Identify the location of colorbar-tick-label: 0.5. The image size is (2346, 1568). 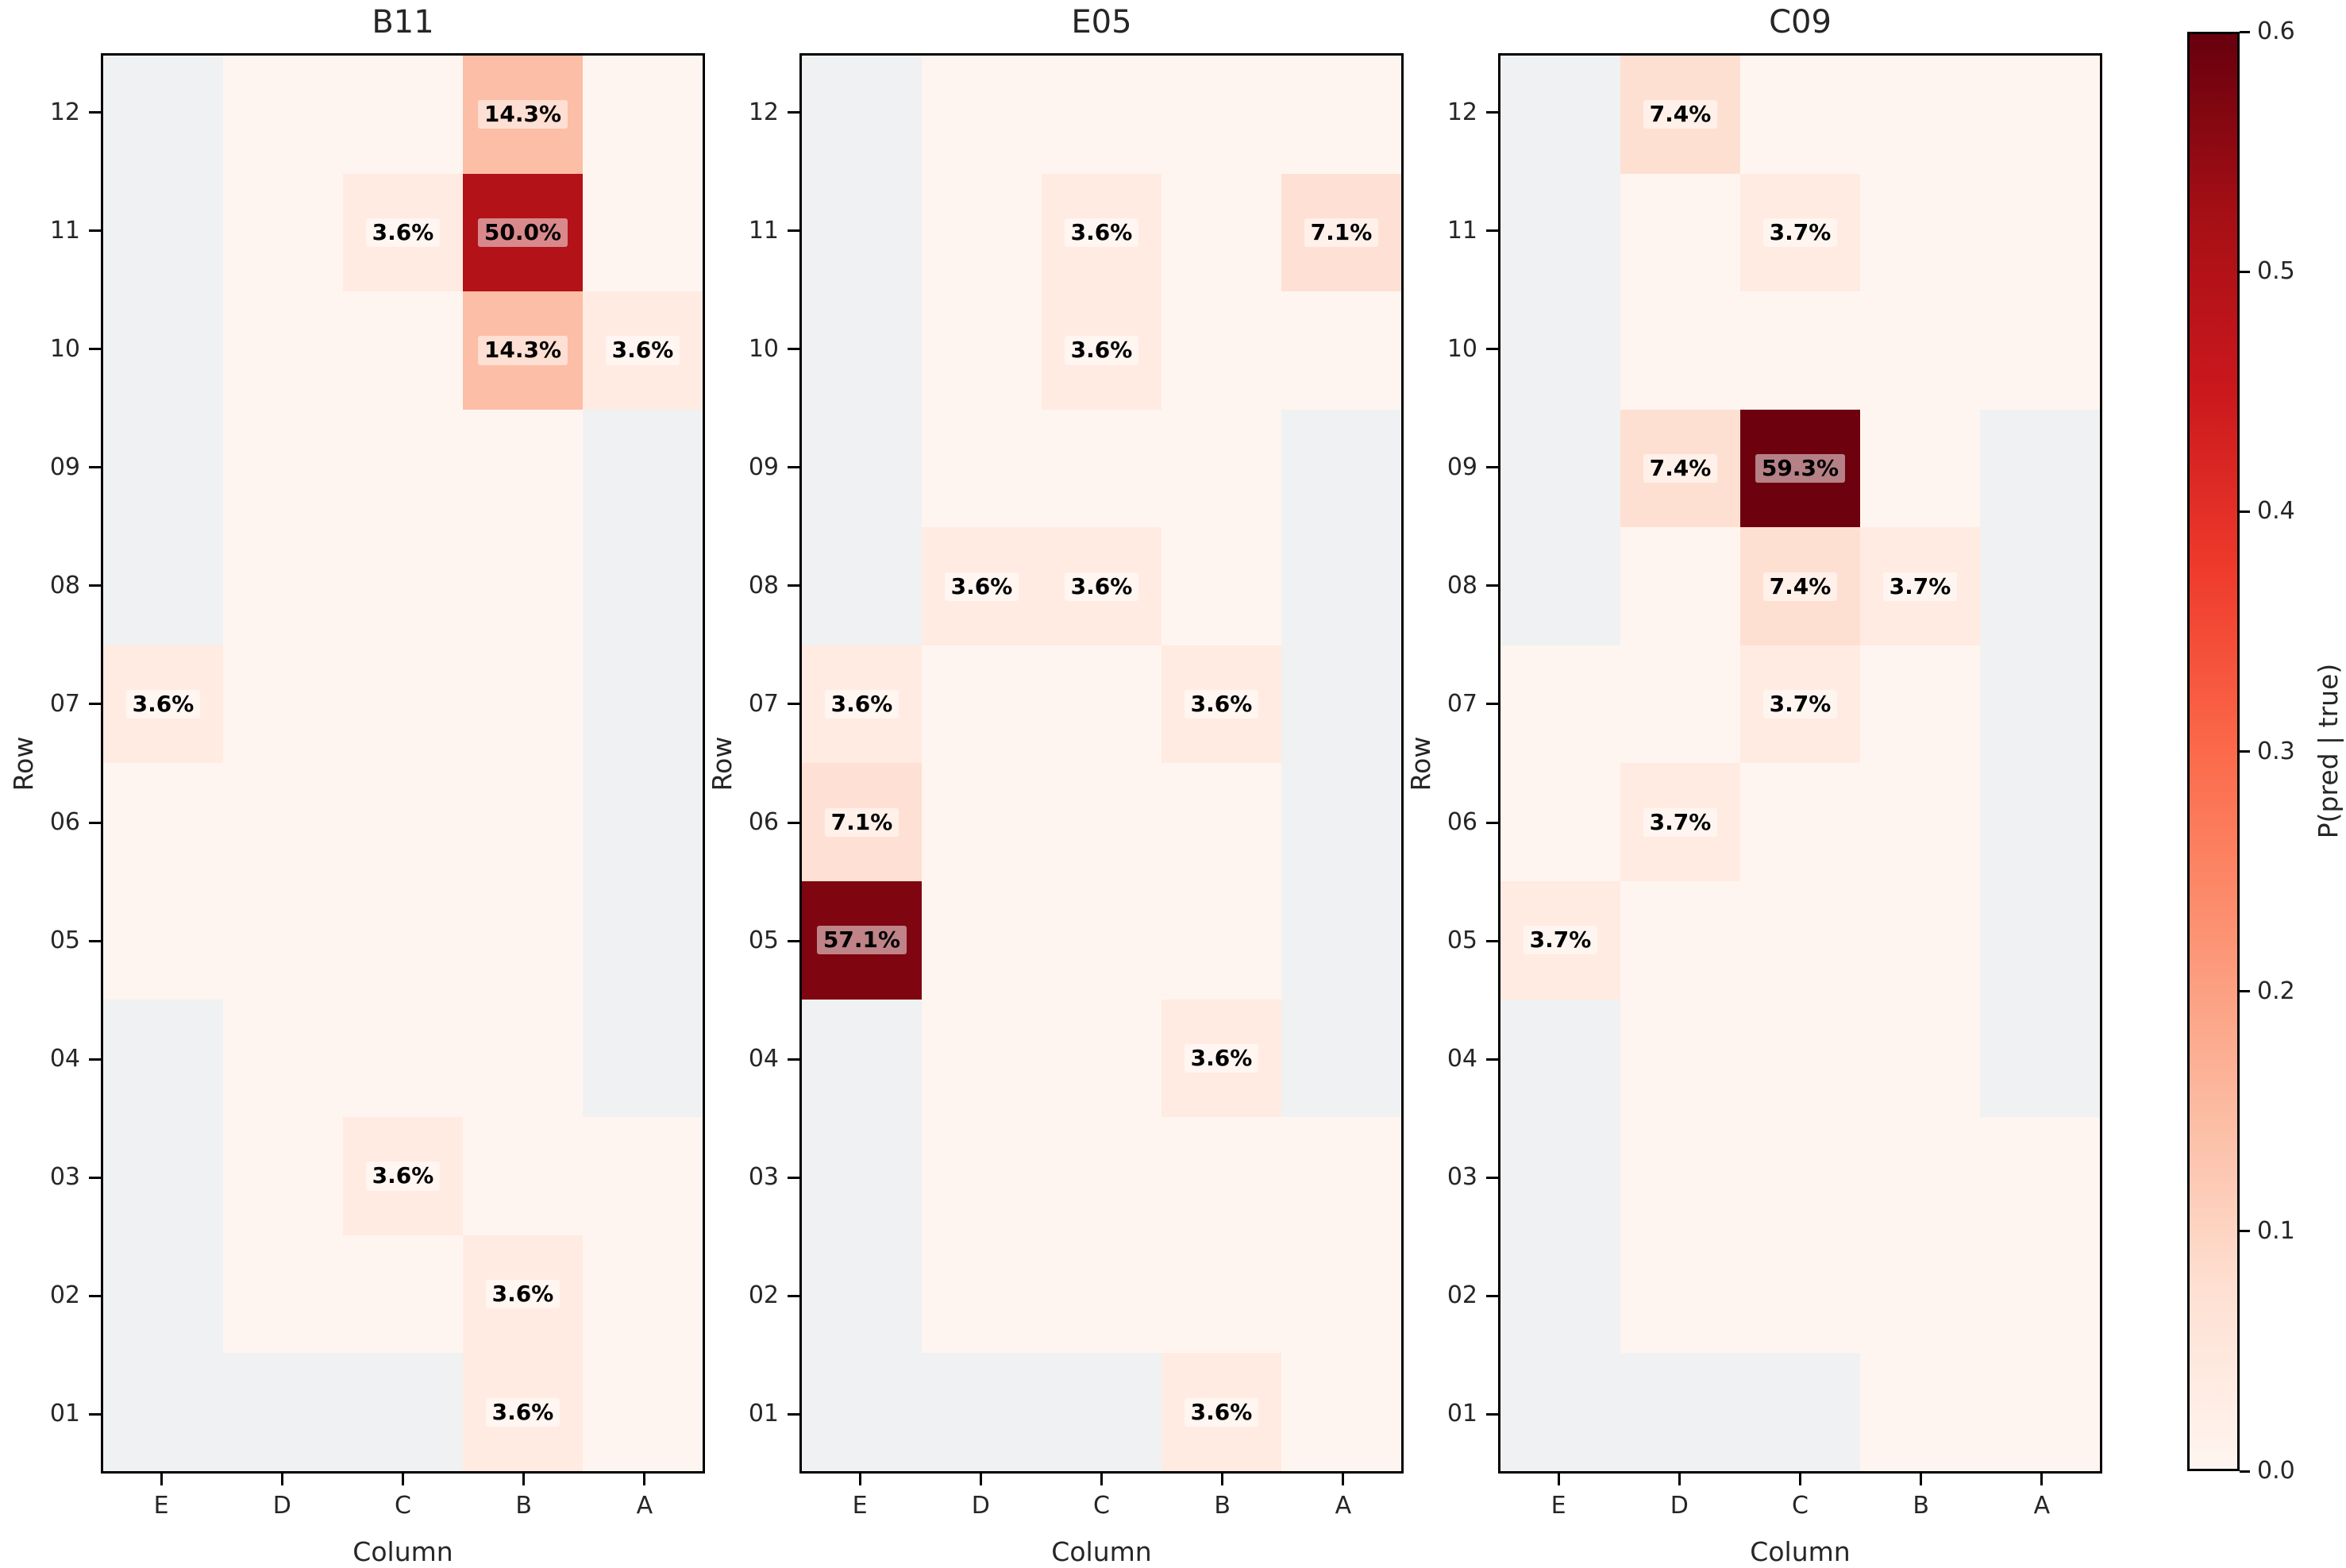
(2276, 271).